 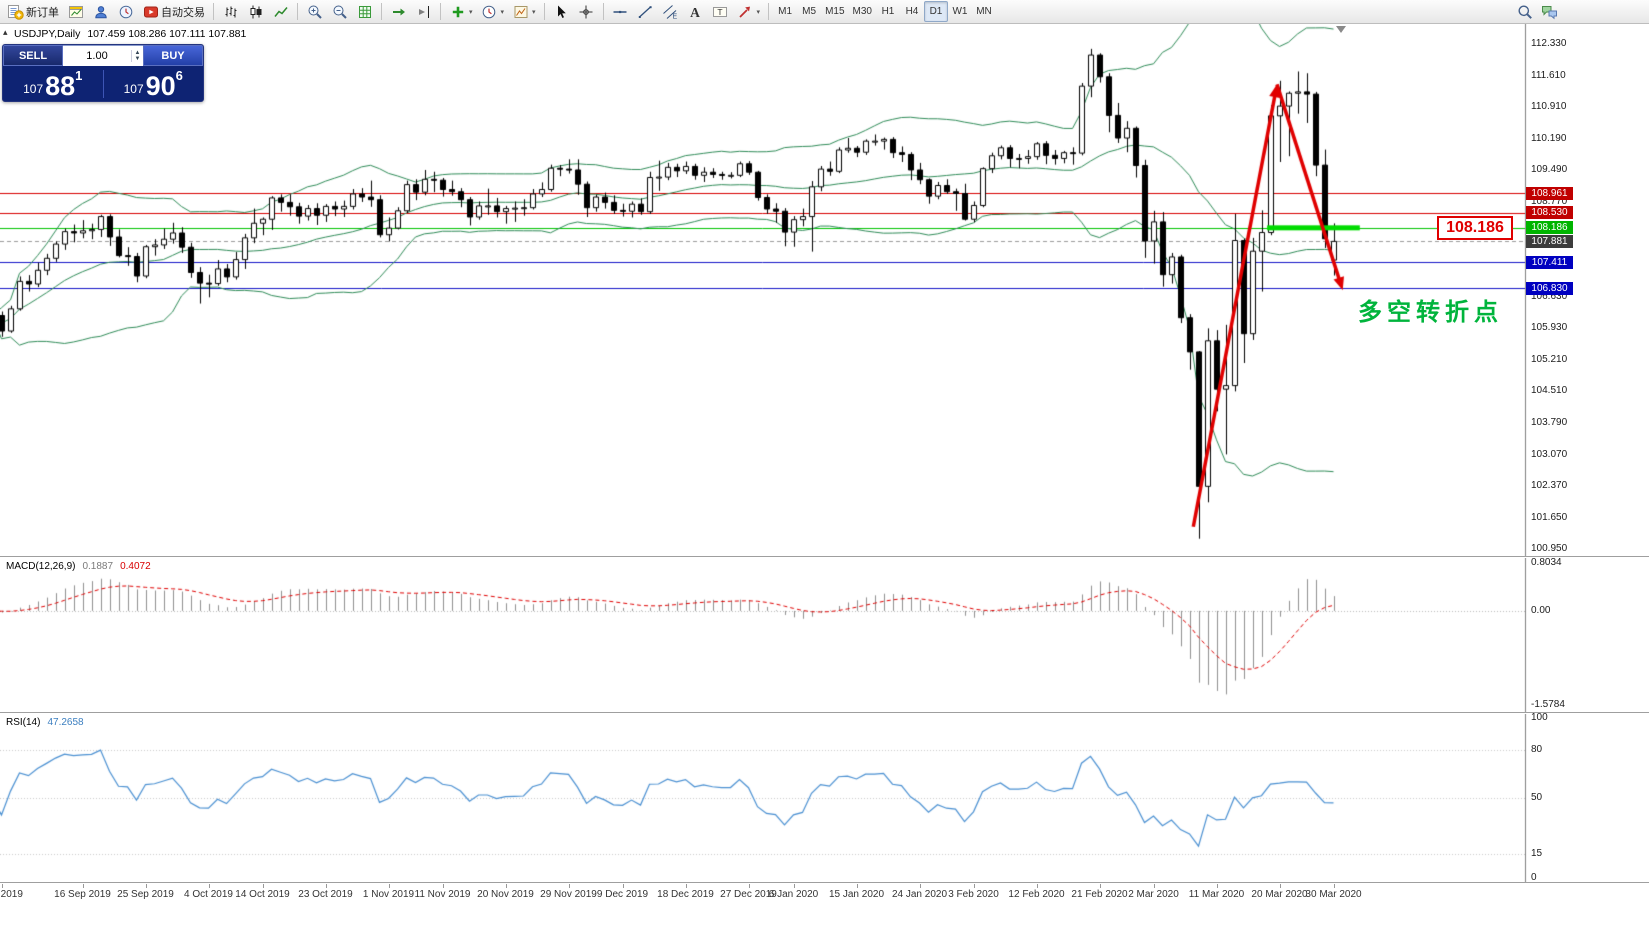 I want to click on new-order-label: 新订单, so click(x=42, y=12).